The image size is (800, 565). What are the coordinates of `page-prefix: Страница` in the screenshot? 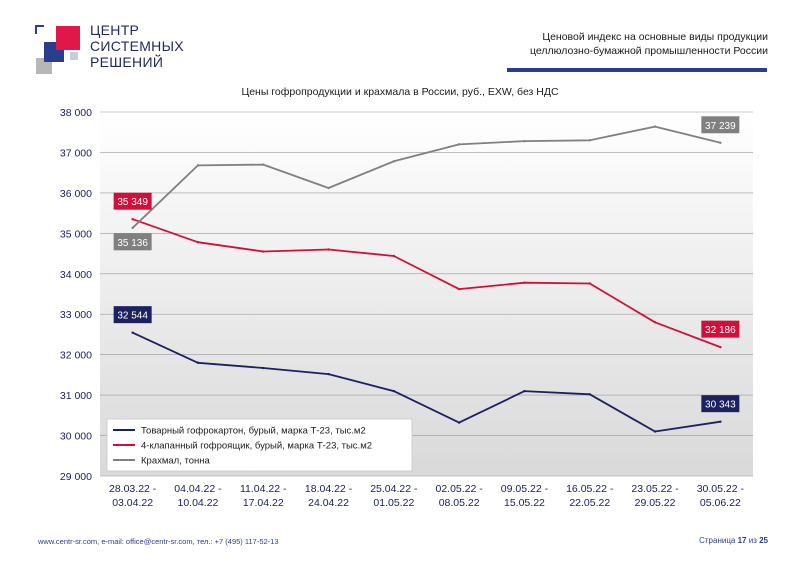 It's located at (718, 540).